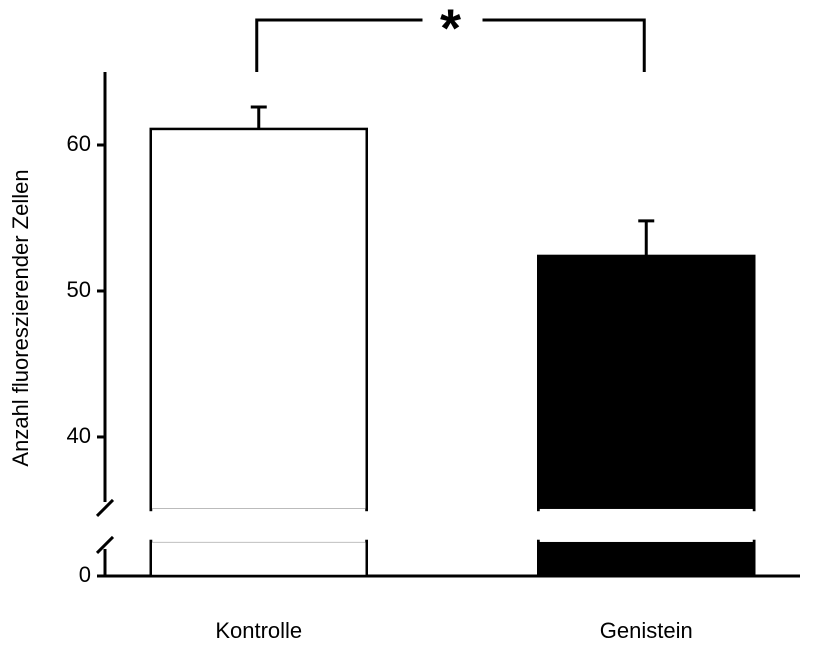 The height and width of the screenshot is (646, 817). What do you see at coordinates (646, 383) in the screenshot?
I see `bar-upper` at bounding box center [646, 383].